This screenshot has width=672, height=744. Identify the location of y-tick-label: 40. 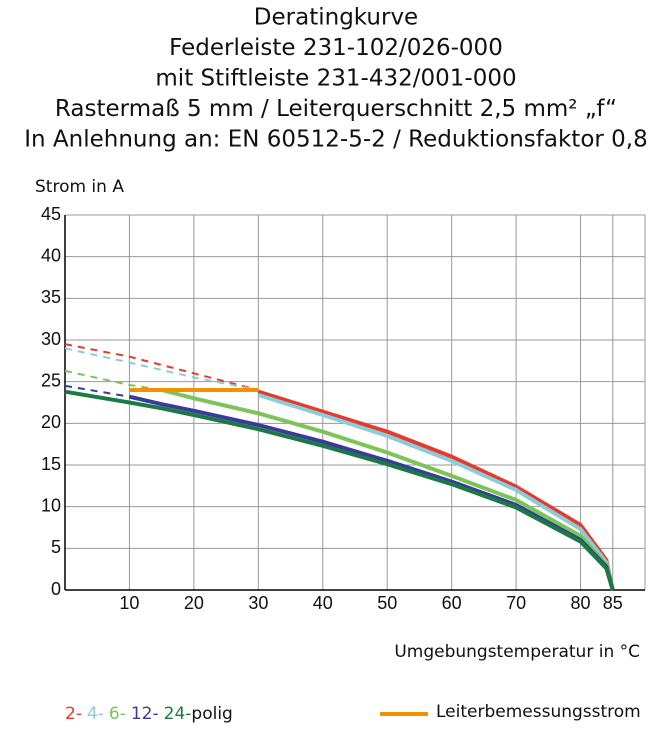
(51, 255).